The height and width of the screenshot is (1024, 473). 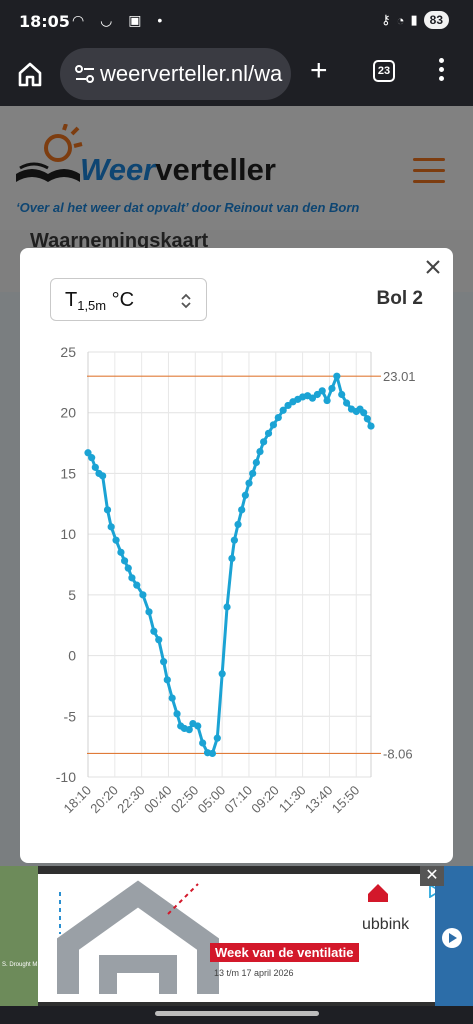 What do you see at coordinates (399, 298) in the screenshot?
I see `station-name: Bol 2` at bounding box center [399, 298].